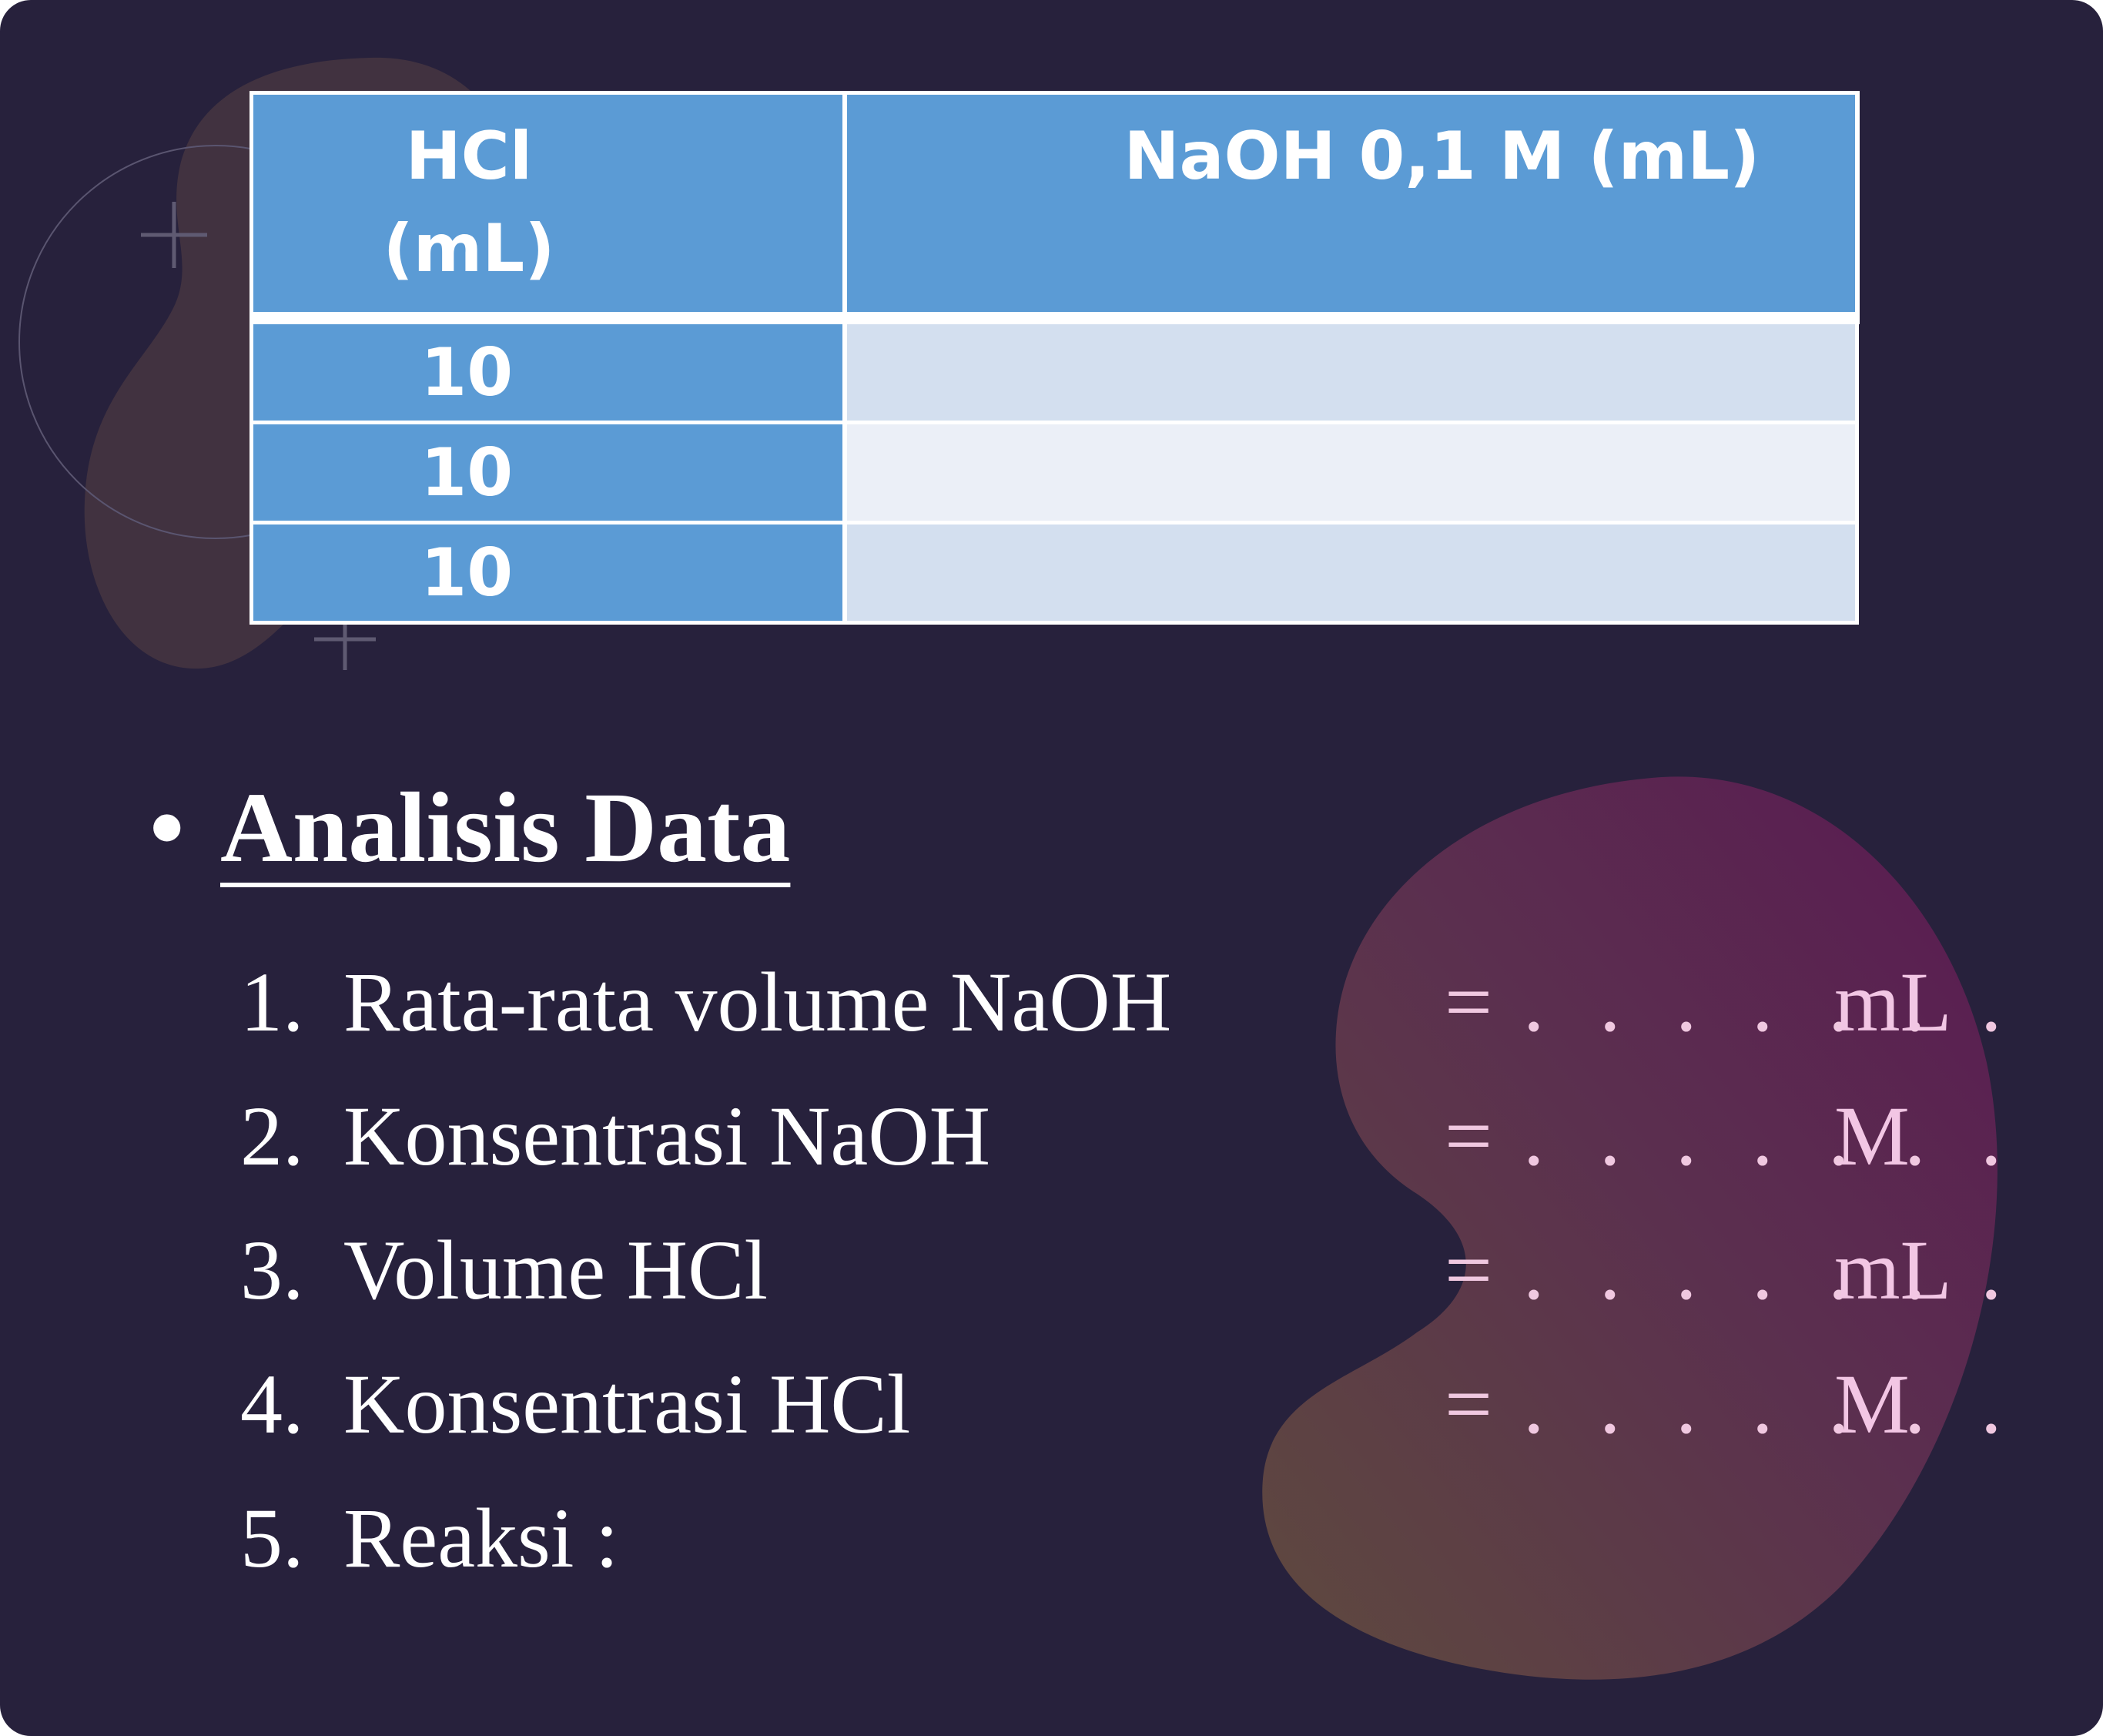  Describe the element at coordinates (1442, 156) in the screenshot. I see `header-naoh-label: NaOH 0,1 M (mL)` at that location.